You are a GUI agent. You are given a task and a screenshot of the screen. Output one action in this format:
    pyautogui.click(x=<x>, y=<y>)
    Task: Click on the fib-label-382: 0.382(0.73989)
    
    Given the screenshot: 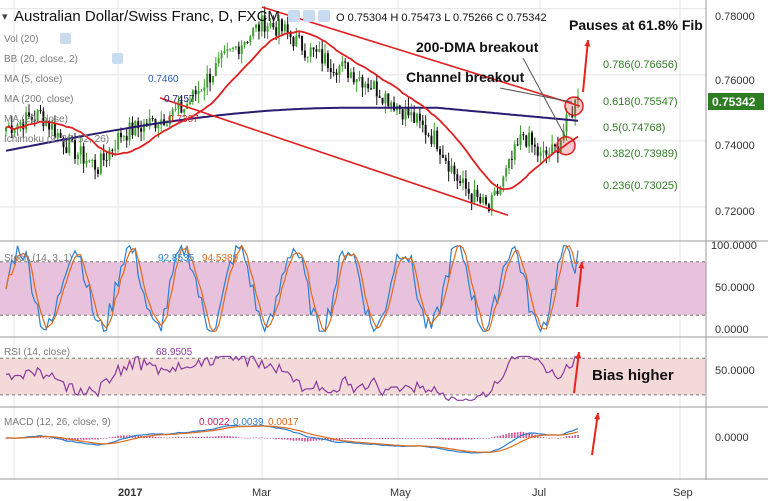 What is the action you would take?
    pyautogui.click(x=640, y=154)
    